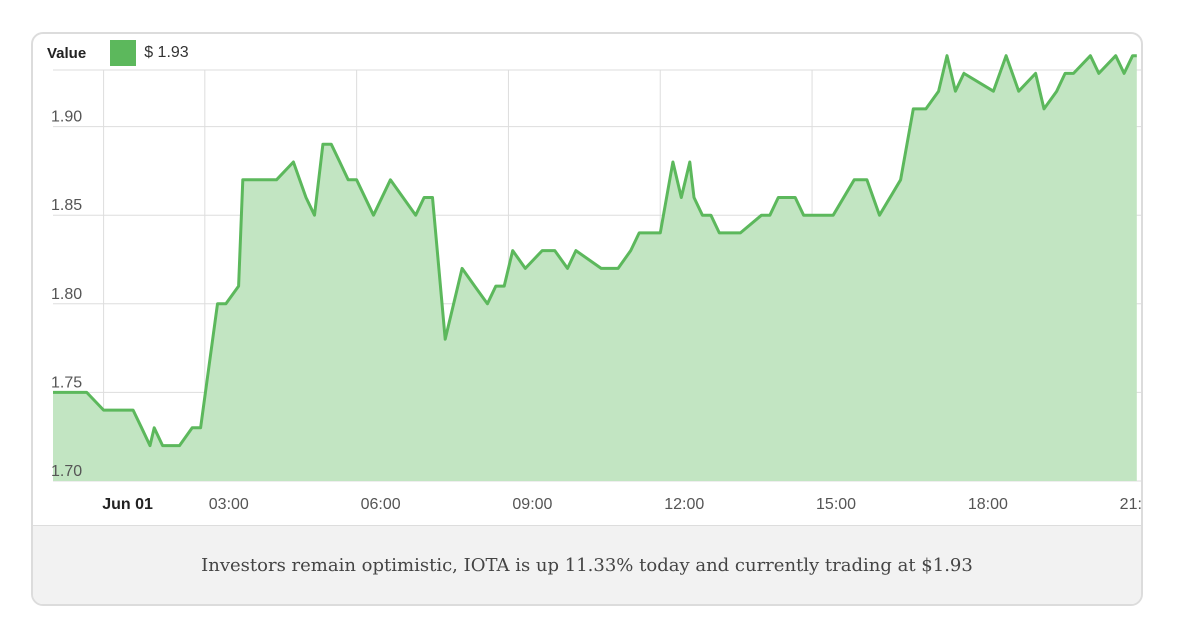 The width and height of the screenshot is (1177, 632). What do you see at coordinates (836, 504) in the screenshot?
I see `x-tick-label: 15:00` at bounding box center [836, 504].